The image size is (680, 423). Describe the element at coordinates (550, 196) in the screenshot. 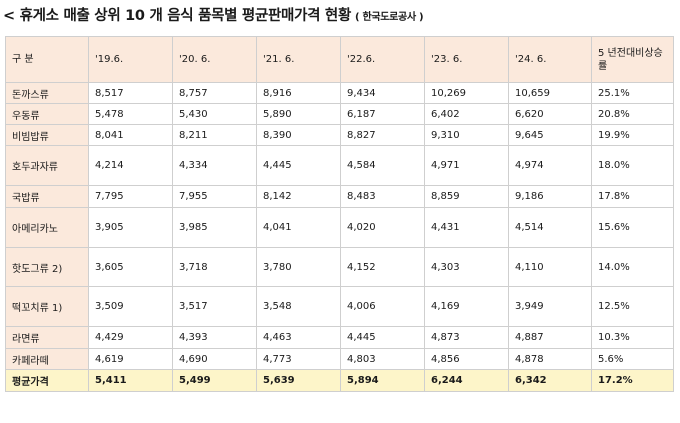

I see `value-2024: 9,186` at that location.